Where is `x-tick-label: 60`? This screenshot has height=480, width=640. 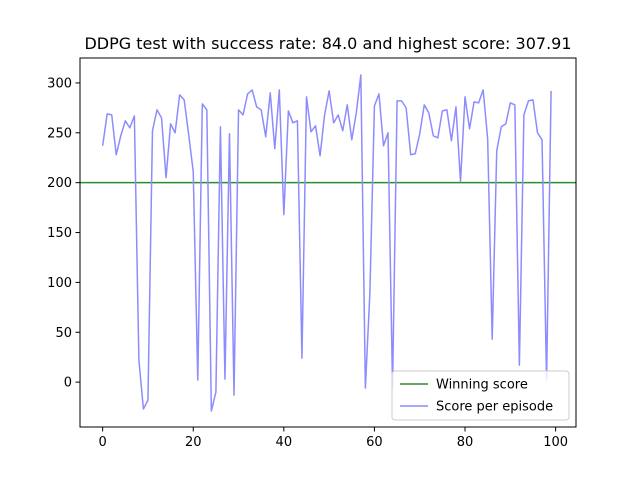
x-tick-label: 60 is located at coordinates (374, 442).